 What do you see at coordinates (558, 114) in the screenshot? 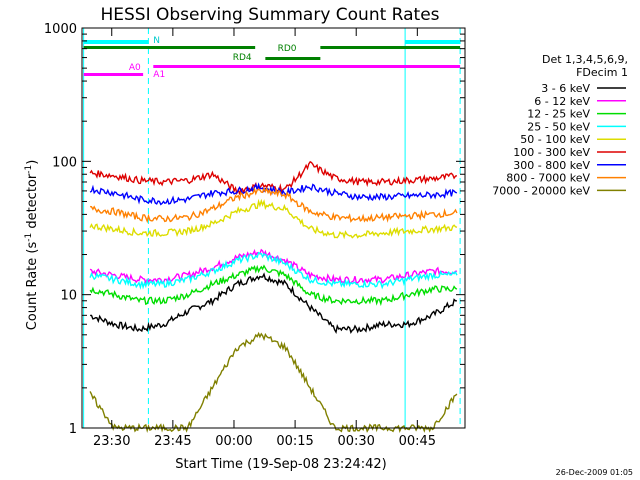
I see `legend-label-2: 12 - 25 keV` at bounding box center [558, 114].